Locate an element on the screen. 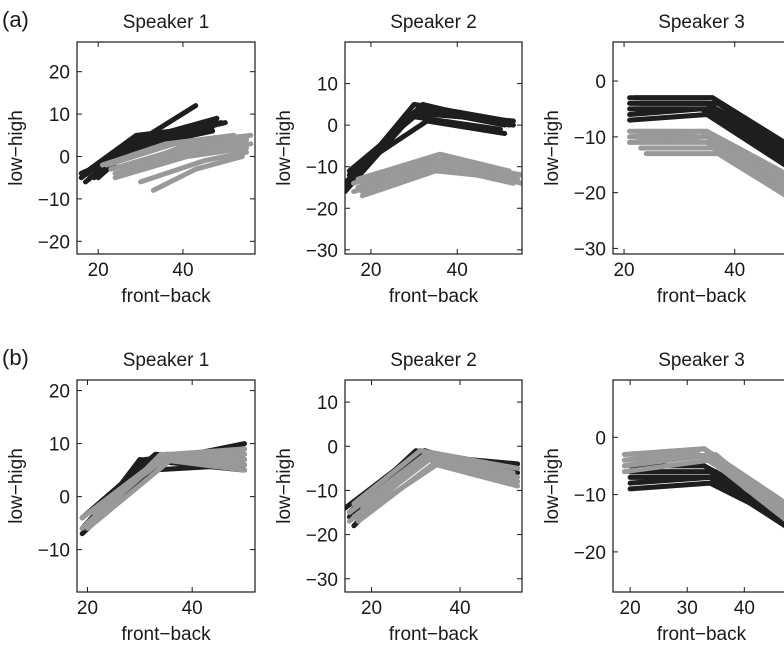 The image size is (784, 653). chart-title: Speaker 3 is located at coordinates (701, 360).